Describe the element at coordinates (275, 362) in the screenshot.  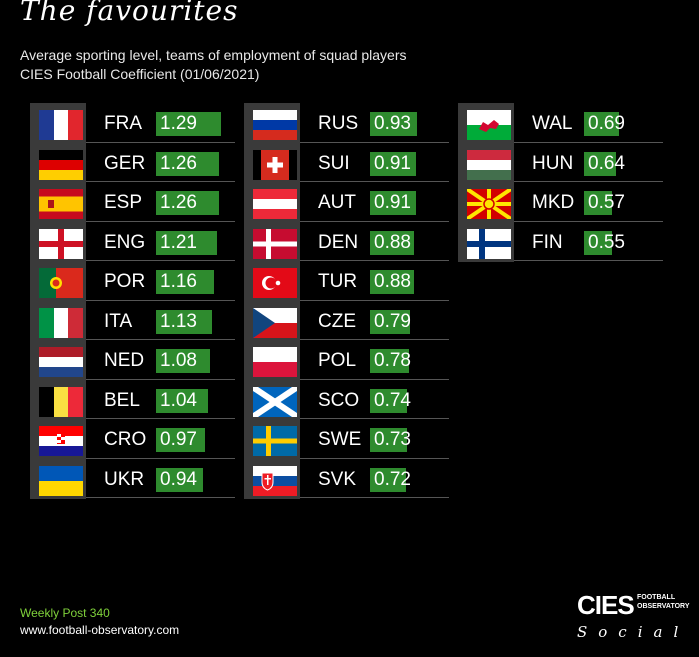
I see `poland-flag-icon` at that location.